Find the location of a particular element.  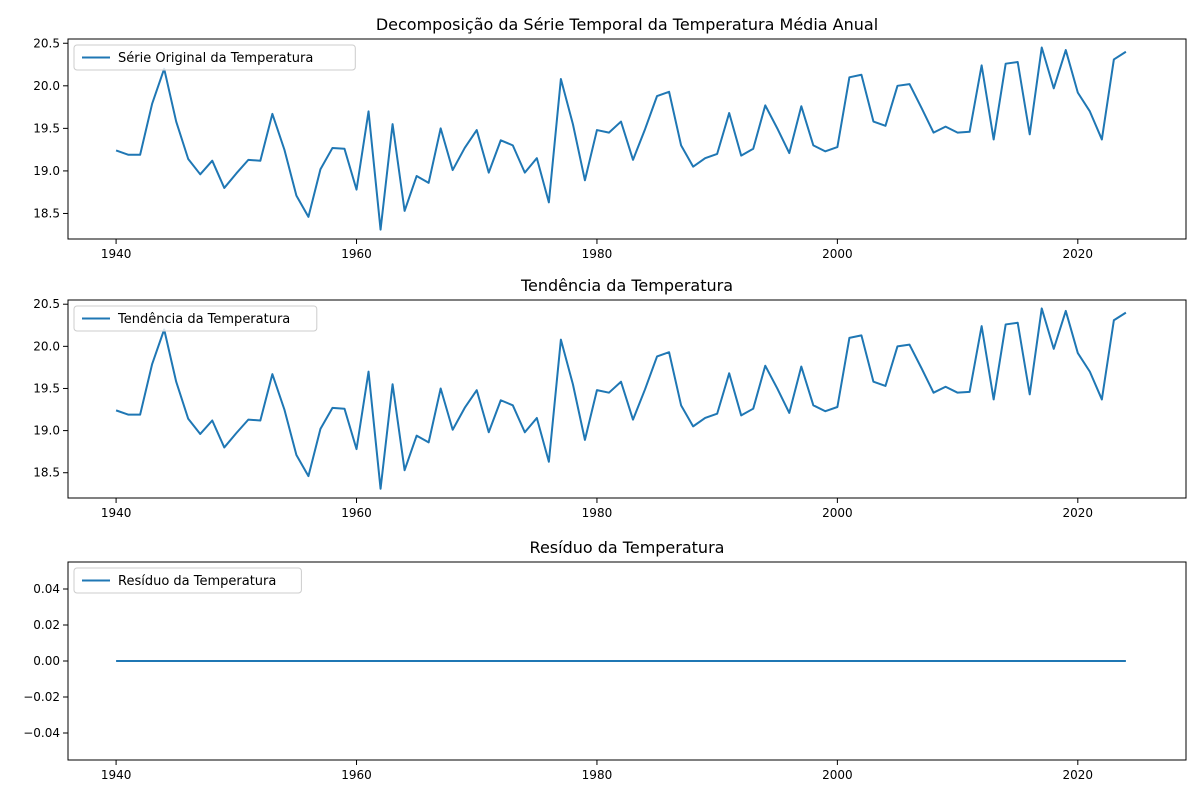

legend-label: Resíduo da Temperatura is located at coordinates (197, 581).